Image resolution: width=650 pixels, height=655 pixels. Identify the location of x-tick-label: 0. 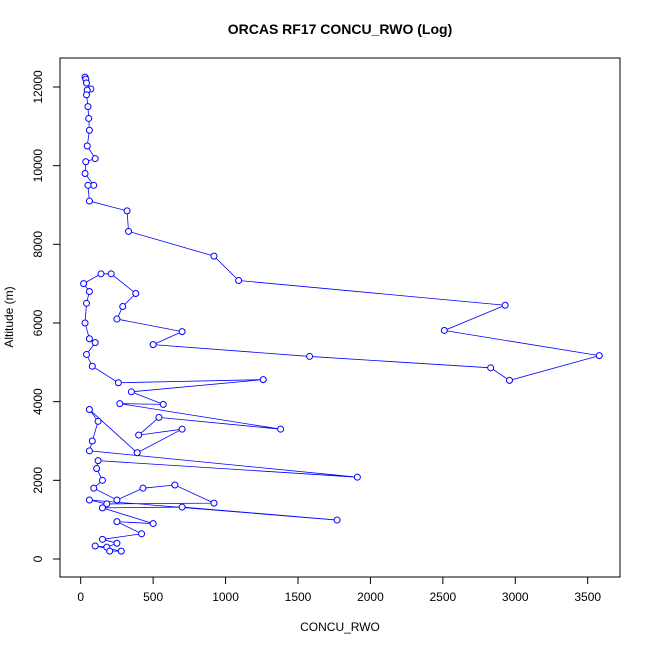
(80, 597).